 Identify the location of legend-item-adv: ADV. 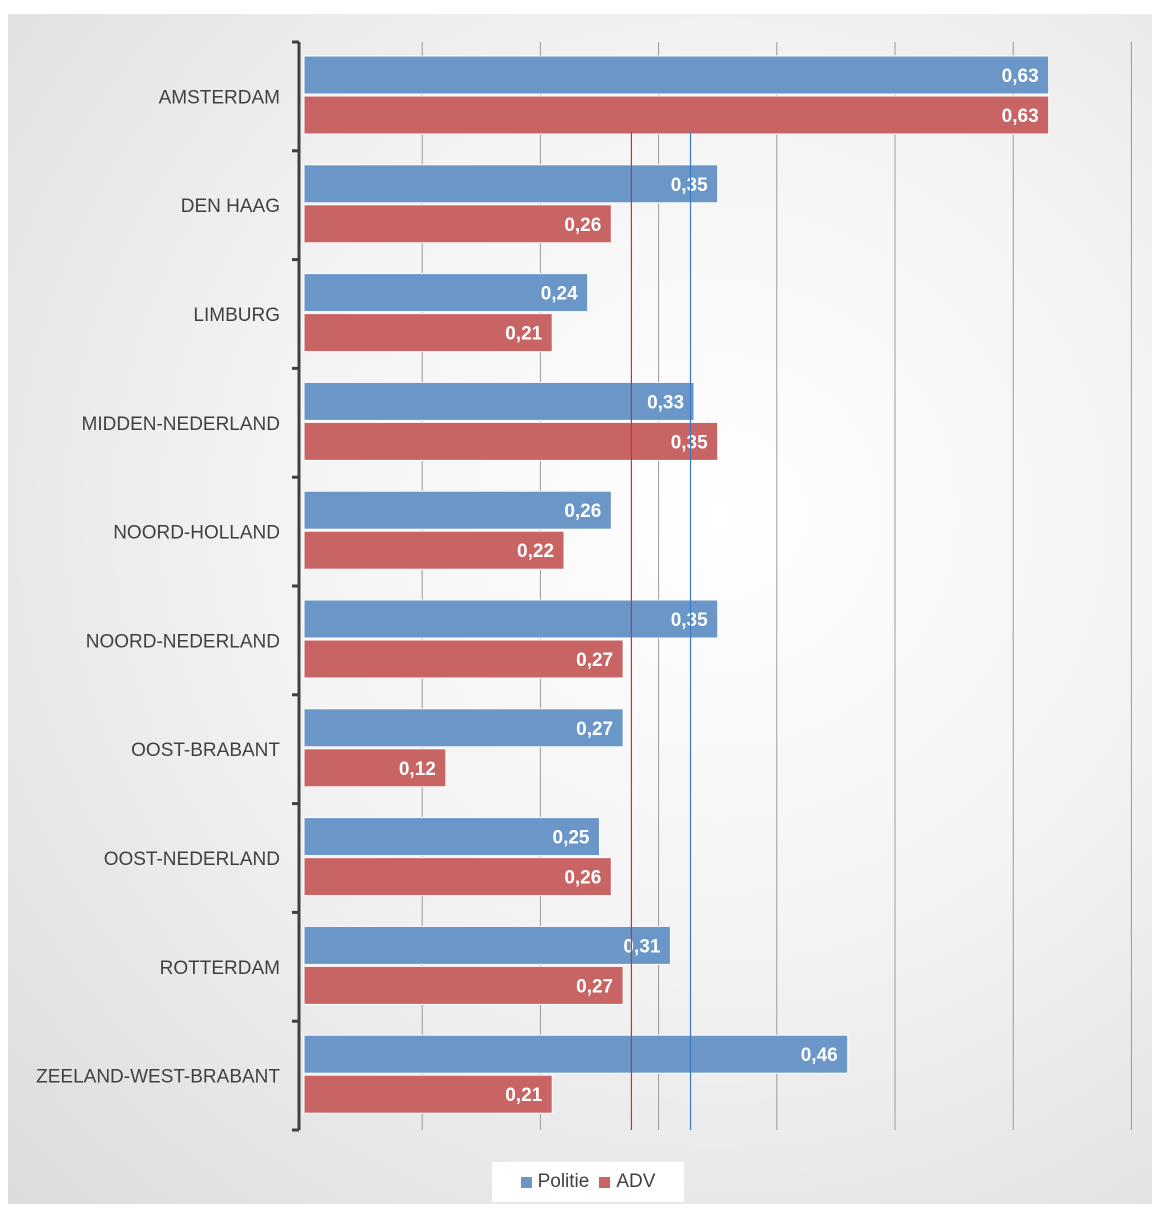
(627, 1182).